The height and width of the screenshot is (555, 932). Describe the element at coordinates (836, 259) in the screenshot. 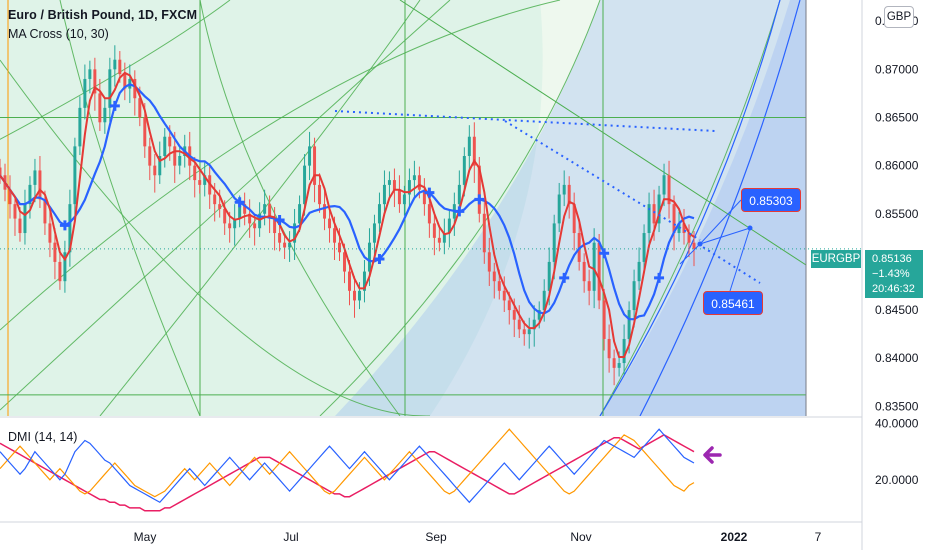

I see `ticker-label: EURGBP` at that location.